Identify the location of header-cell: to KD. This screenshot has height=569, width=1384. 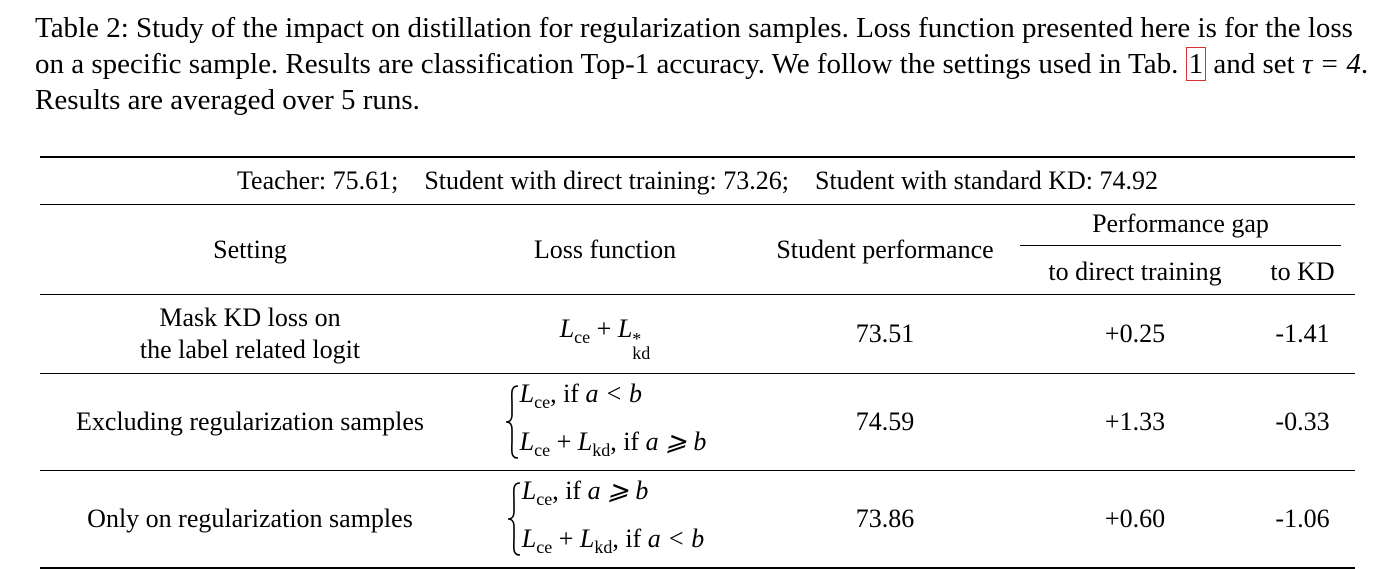
(1302, 272).